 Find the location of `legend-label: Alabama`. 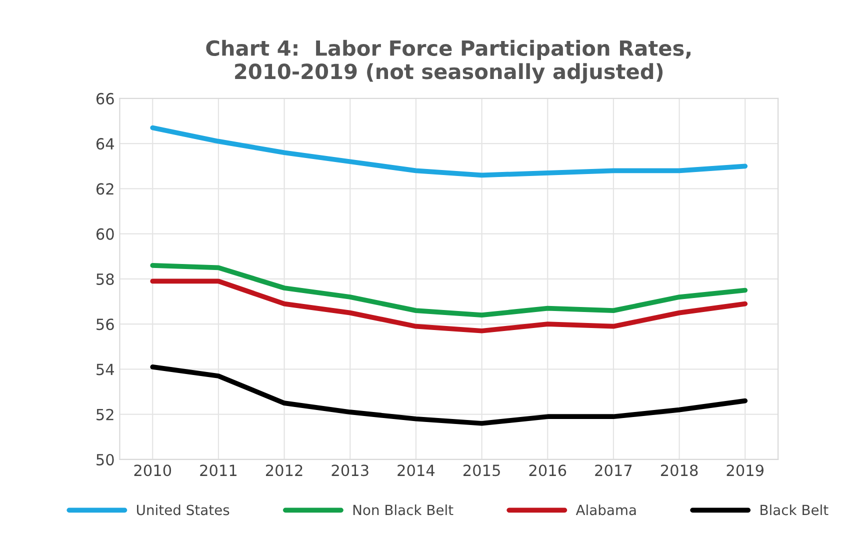

legend-label: Alabama is located at coordinates (606, 510).